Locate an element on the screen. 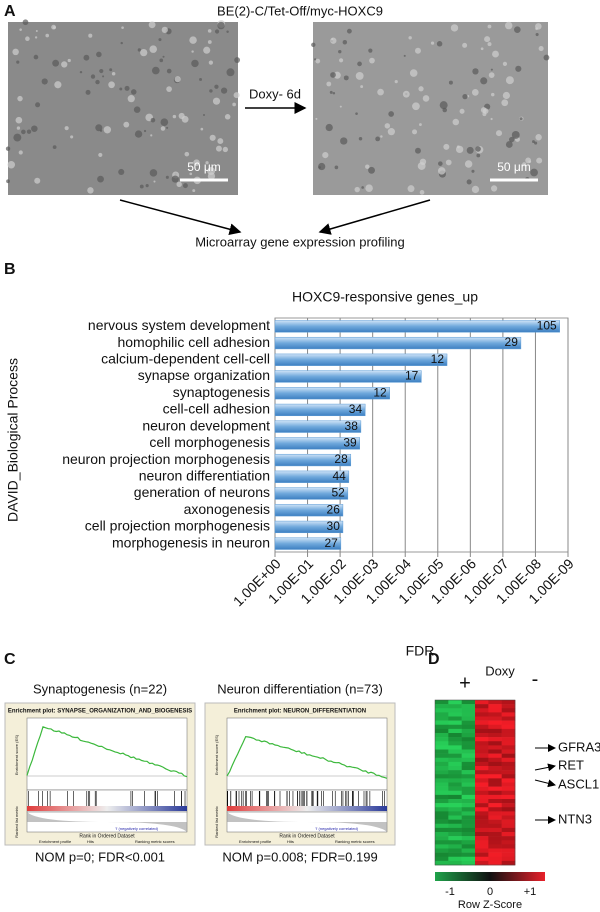 The height and width of the screenshot is (912, 600). gene-label: GFRA3 is located at coordinates (579, 746).